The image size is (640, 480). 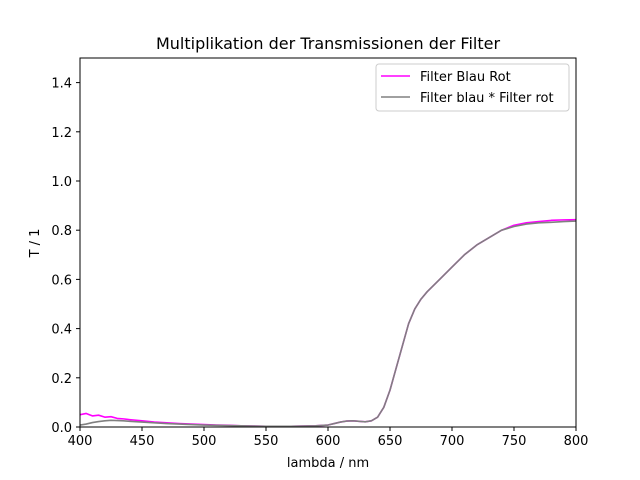 What do you see at coordinates (61, 231) in the screenshot?
I see `y-tick-label: 0.8` at bounding box center [61, 231].